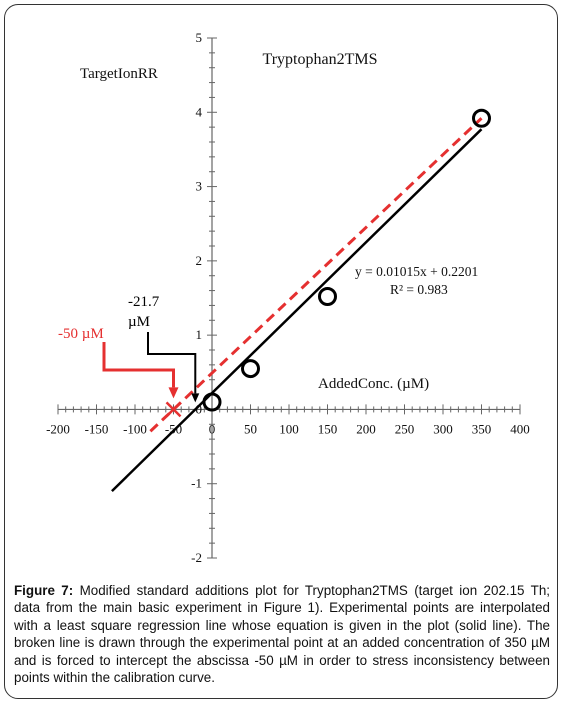  What do you see at coordinates (405, 428) in the screenshot?
I see `x-tick-label: 250` at bounding box center [405, 428].